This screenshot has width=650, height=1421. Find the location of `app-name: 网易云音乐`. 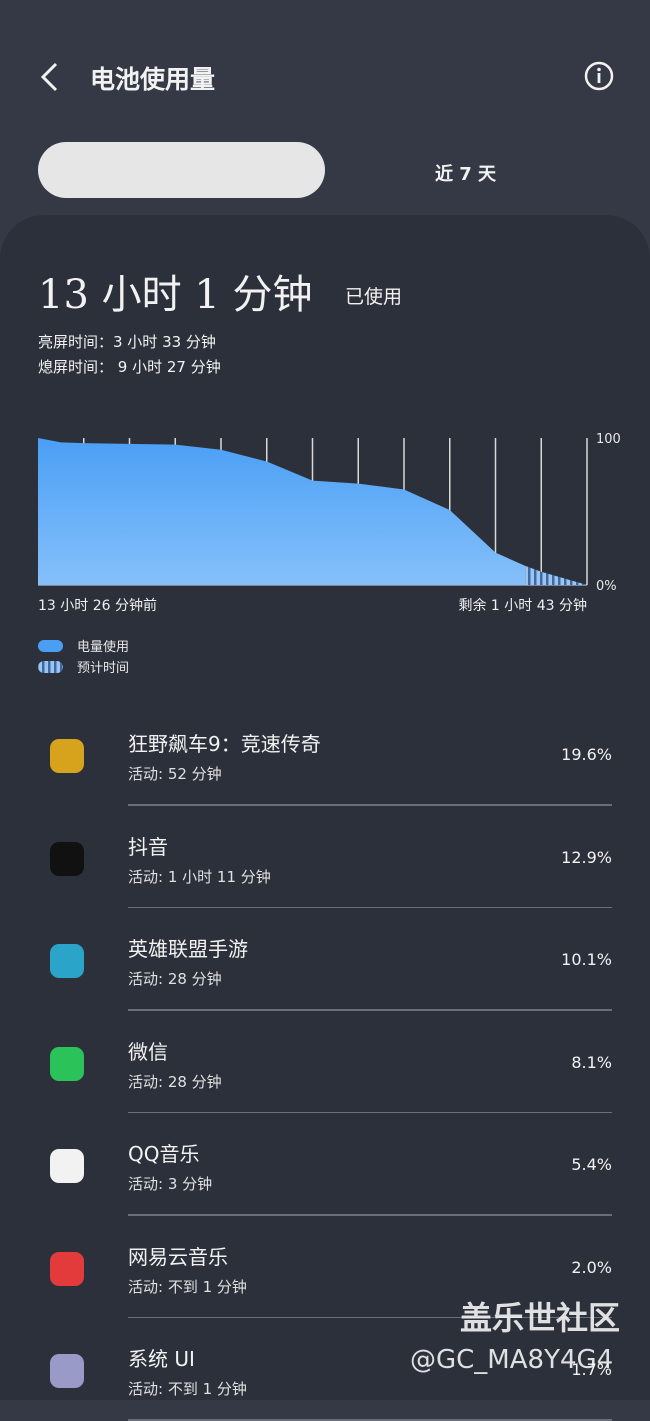

app-name: 网易云音乐 is located at coordinates (178, 1256).